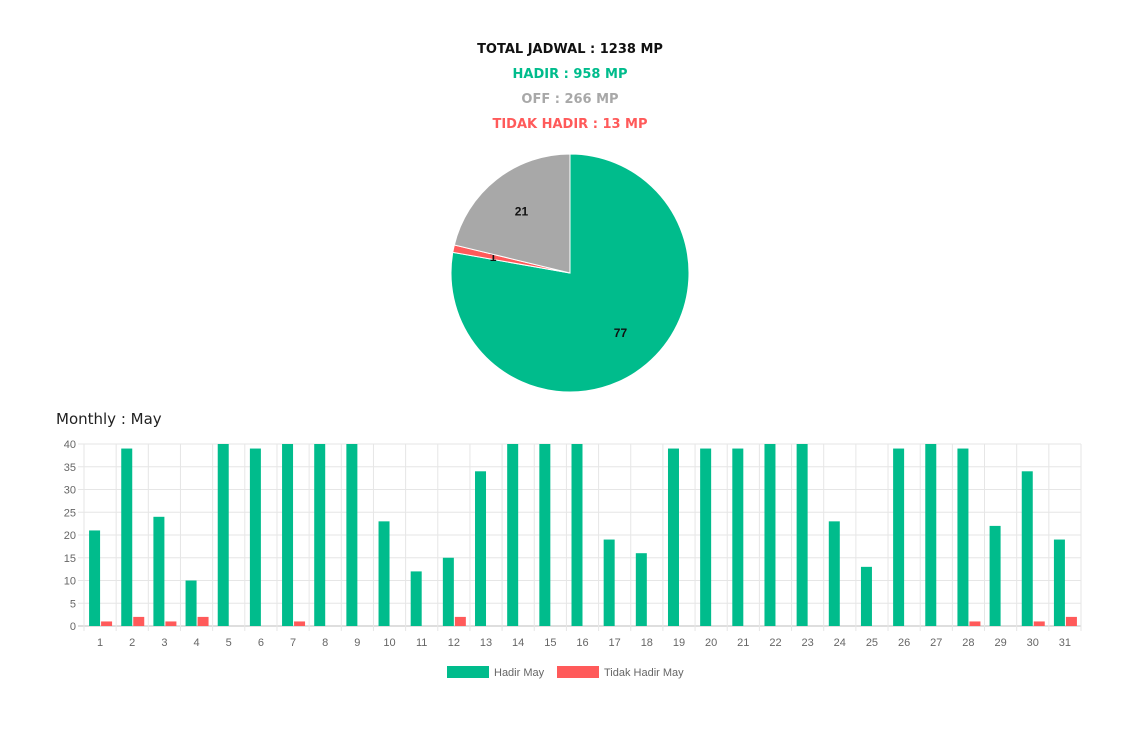 Image resolution: width=1140 pixels, height=732 pixels. Describe the element at coordinates (872, 643) in the screenshot. I see `x-tick-label: 25` at that location.